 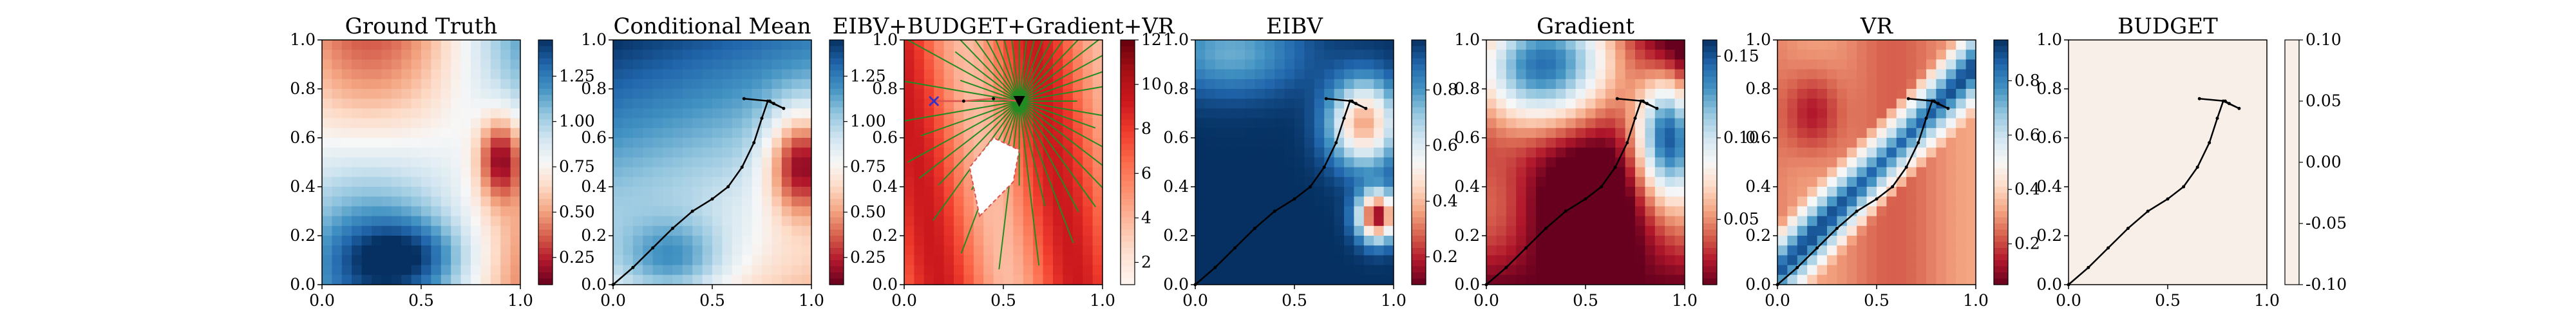 What do you see at coordinates (1294, 301) in the screenshot?
I see `x-tick-label: 0.5` at bounding box center [1294, 301].